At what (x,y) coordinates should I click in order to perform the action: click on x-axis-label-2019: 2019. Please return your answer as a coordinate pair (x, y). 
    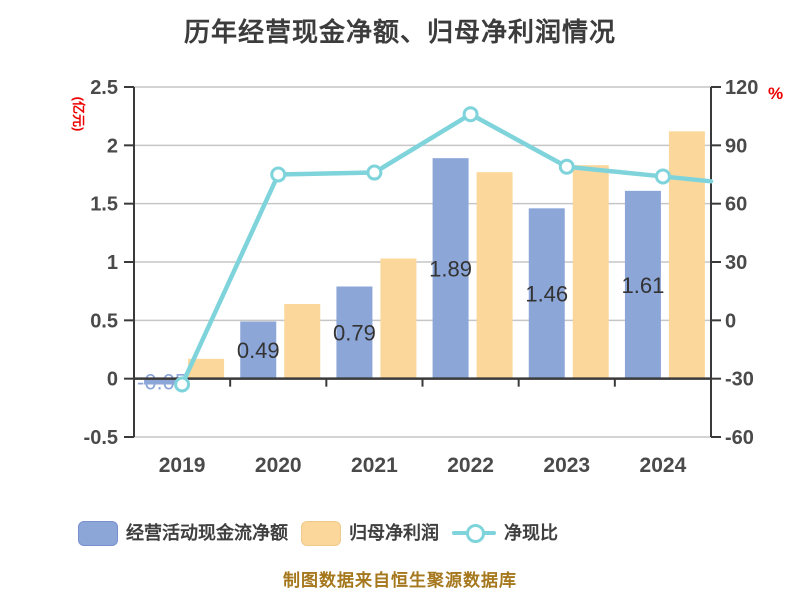
    Looking at the image, I should click on (182, 465).